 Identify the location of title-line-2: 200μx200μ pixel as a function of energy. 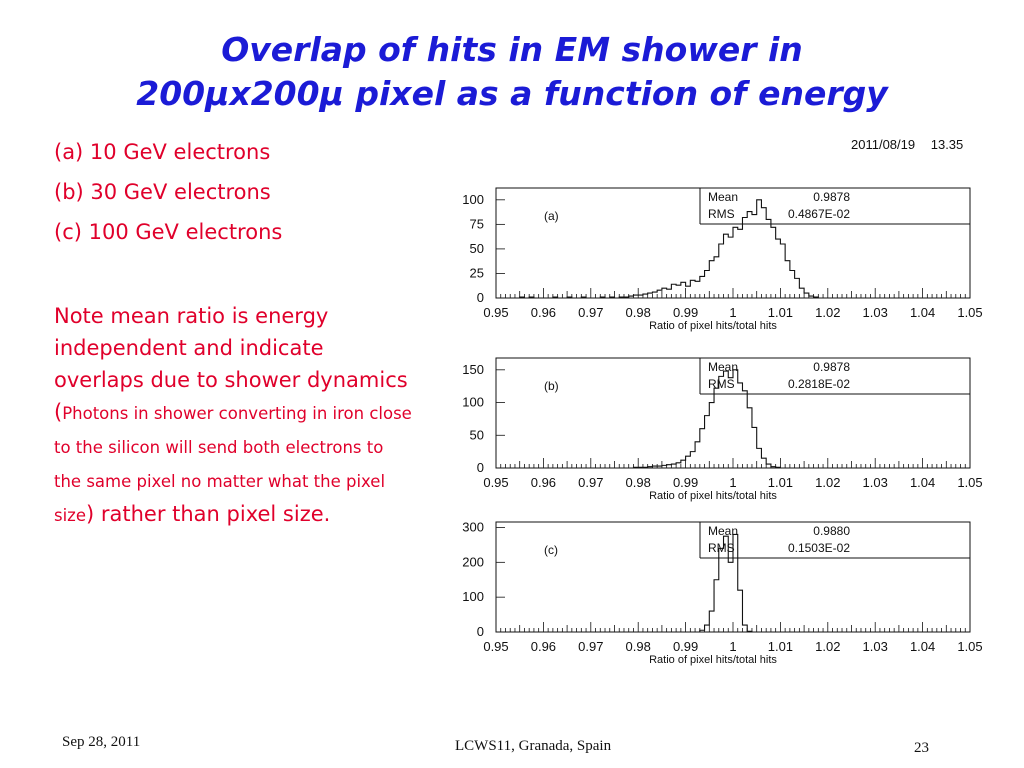
(512, 93).